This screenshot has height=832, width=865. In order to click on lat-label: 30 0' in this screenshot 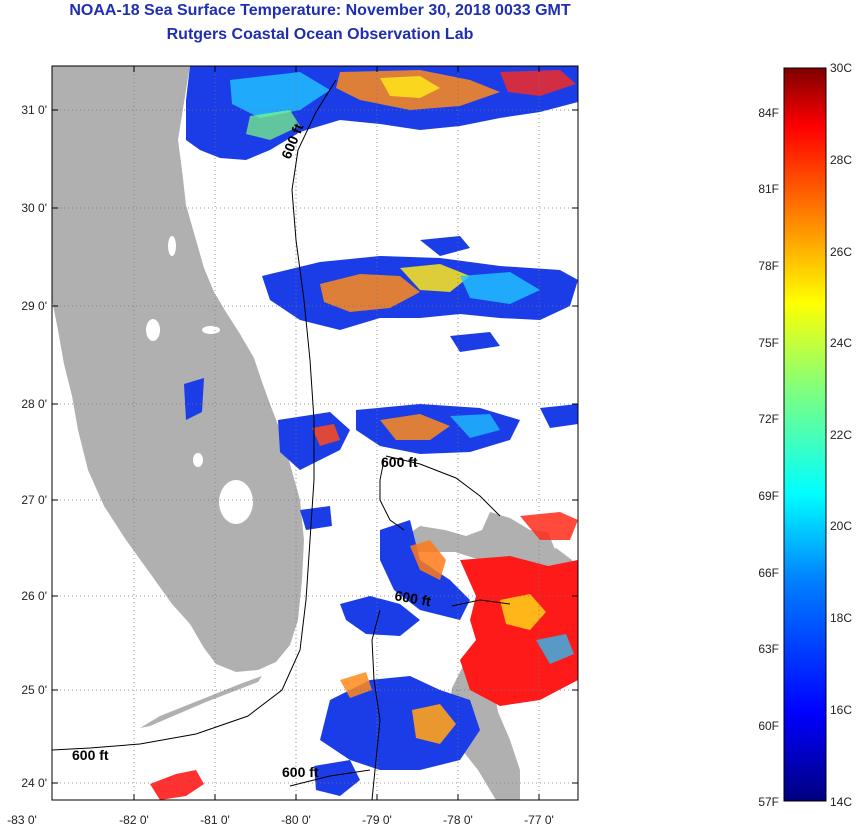, I will do `click(34, 208)`.